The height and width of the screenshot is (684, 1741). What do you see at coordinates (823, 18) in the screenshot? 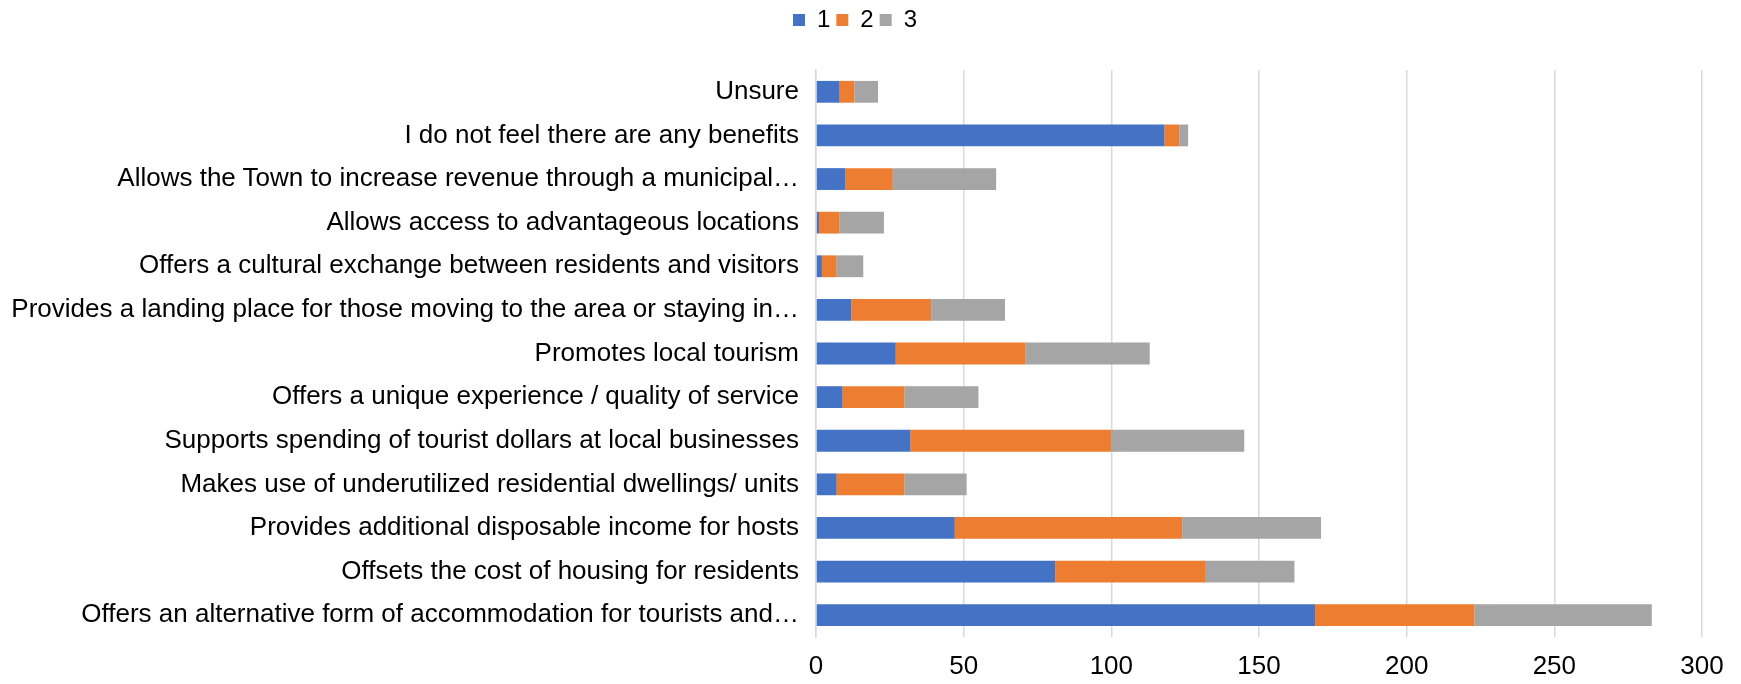
I see `legend-label: 1` at bounding box center [823, 18].